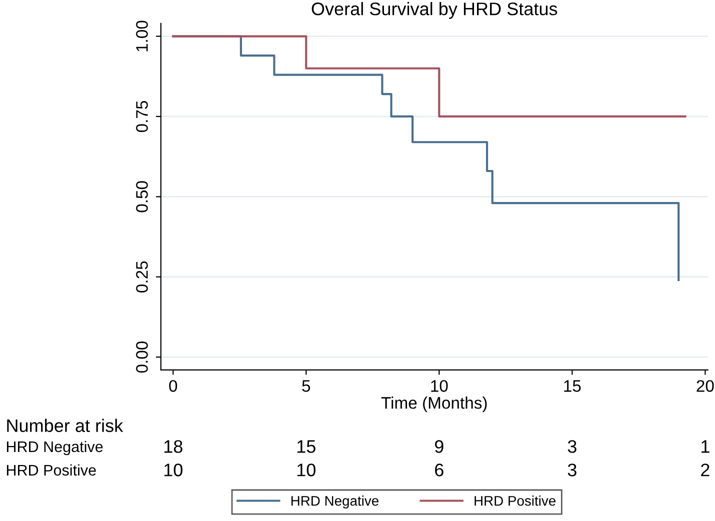 Image resolution: width=715 pixels, height=521 pixels. I want to click on legend-label: HRD Positive, so click(515, 501).